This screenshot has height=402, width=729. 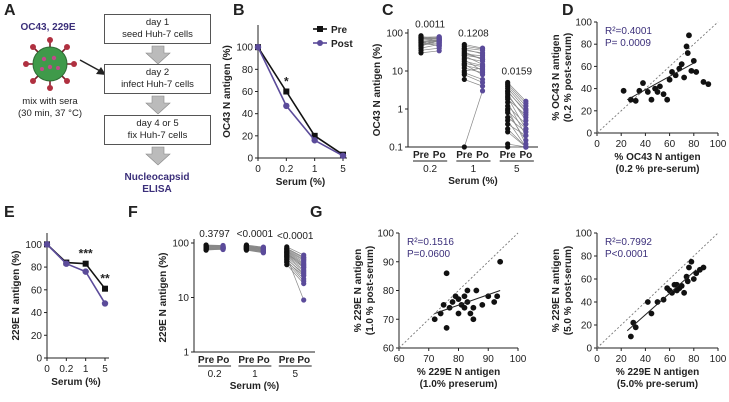 I want to click on step-box-2: day 2 infect Huh-7 cells, so click(x=157, y=79).